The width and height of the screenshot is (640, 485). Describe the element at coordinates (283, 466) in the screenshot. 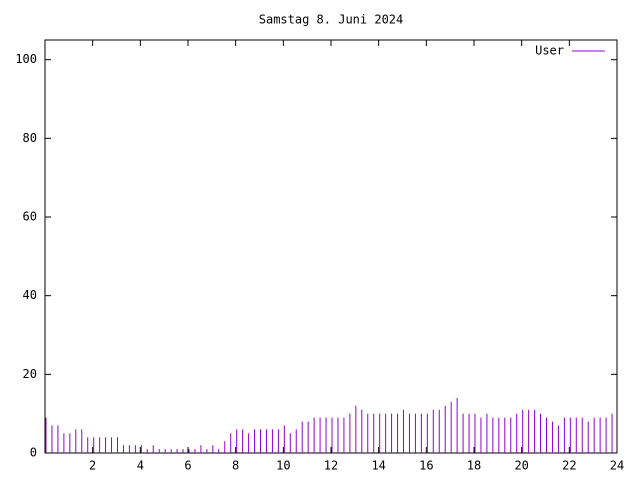

I see `x-tick-label: 10` at that location.